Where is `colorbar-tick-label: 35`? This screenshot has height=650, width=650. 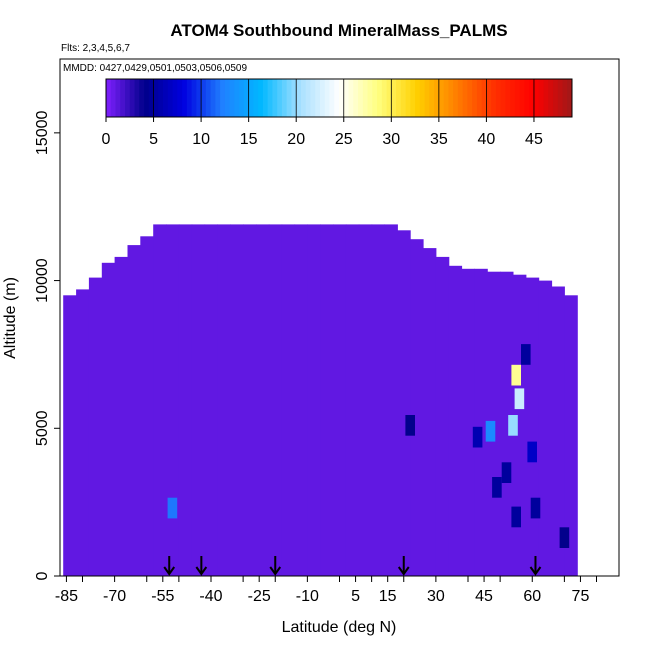 colorbar-tick-label: 35 is located at coordinates (439, 139).